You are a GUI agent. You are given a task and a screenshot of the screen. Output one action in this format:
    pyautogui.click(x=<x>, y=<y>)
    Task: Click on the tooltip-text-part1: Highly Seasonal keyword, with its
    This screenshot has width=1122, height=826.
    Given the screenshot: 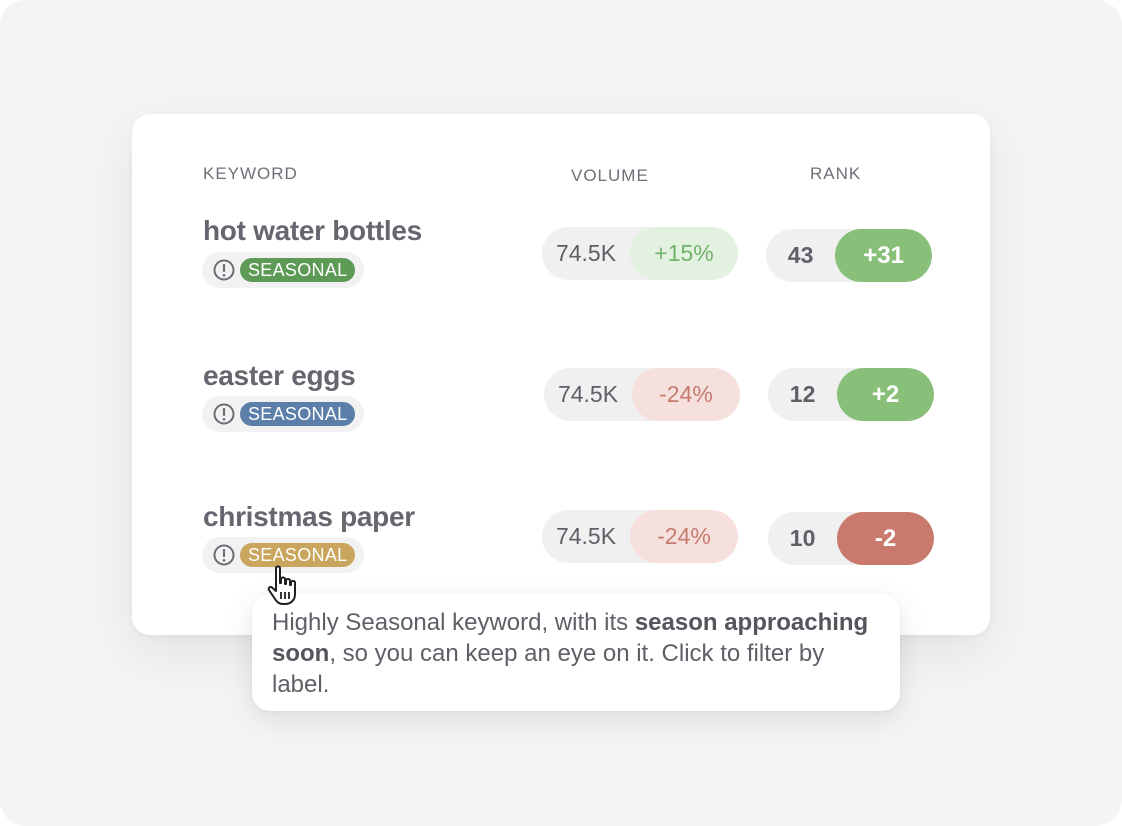 What is the action you would take?
    pyautogui.click(x=453, y=622)
    